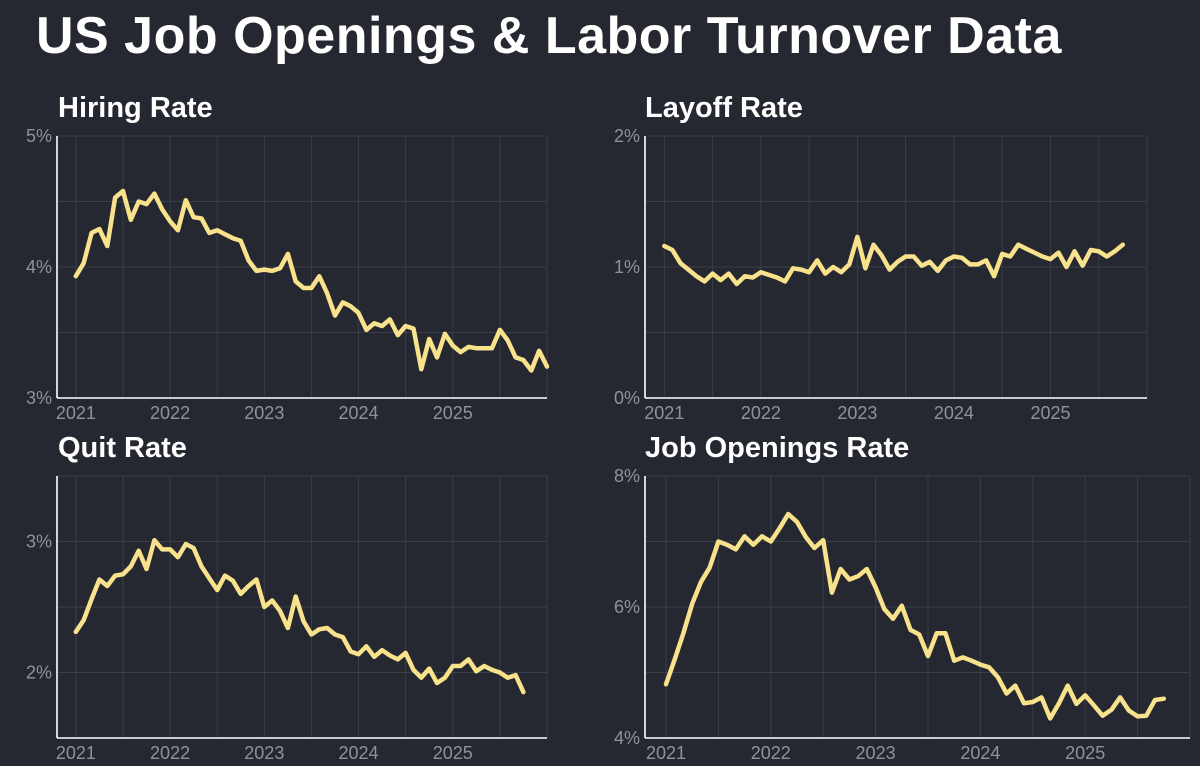  I want to click on chart-title: Hiring Rate, so click(135, 108).